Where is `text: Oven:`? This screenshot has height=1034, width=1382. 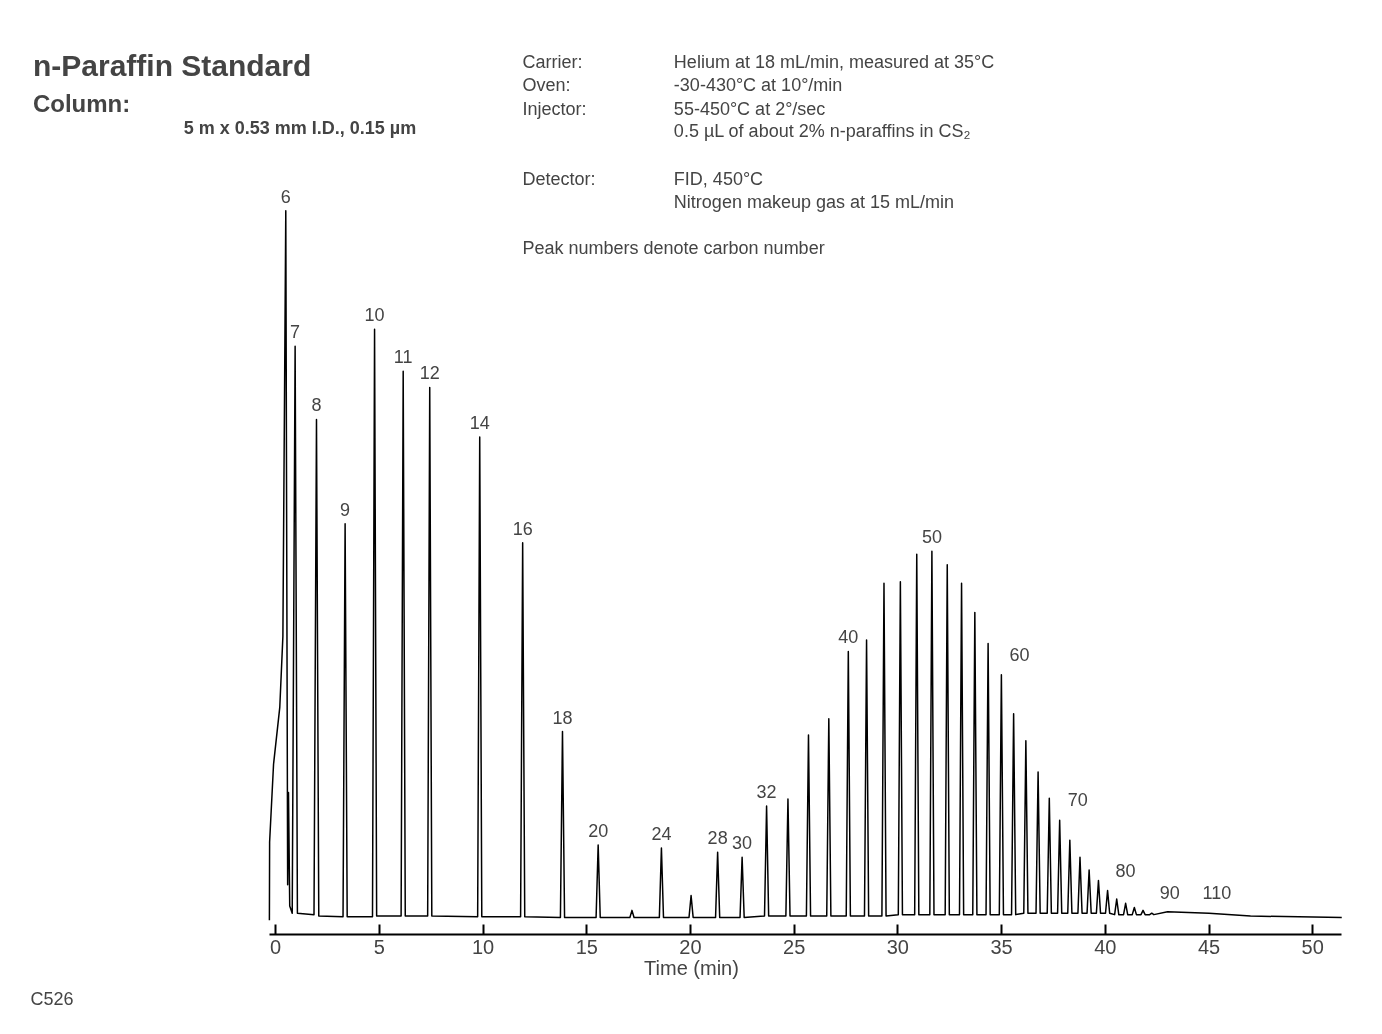 text: Oven: is located at coordinates (546, 85).